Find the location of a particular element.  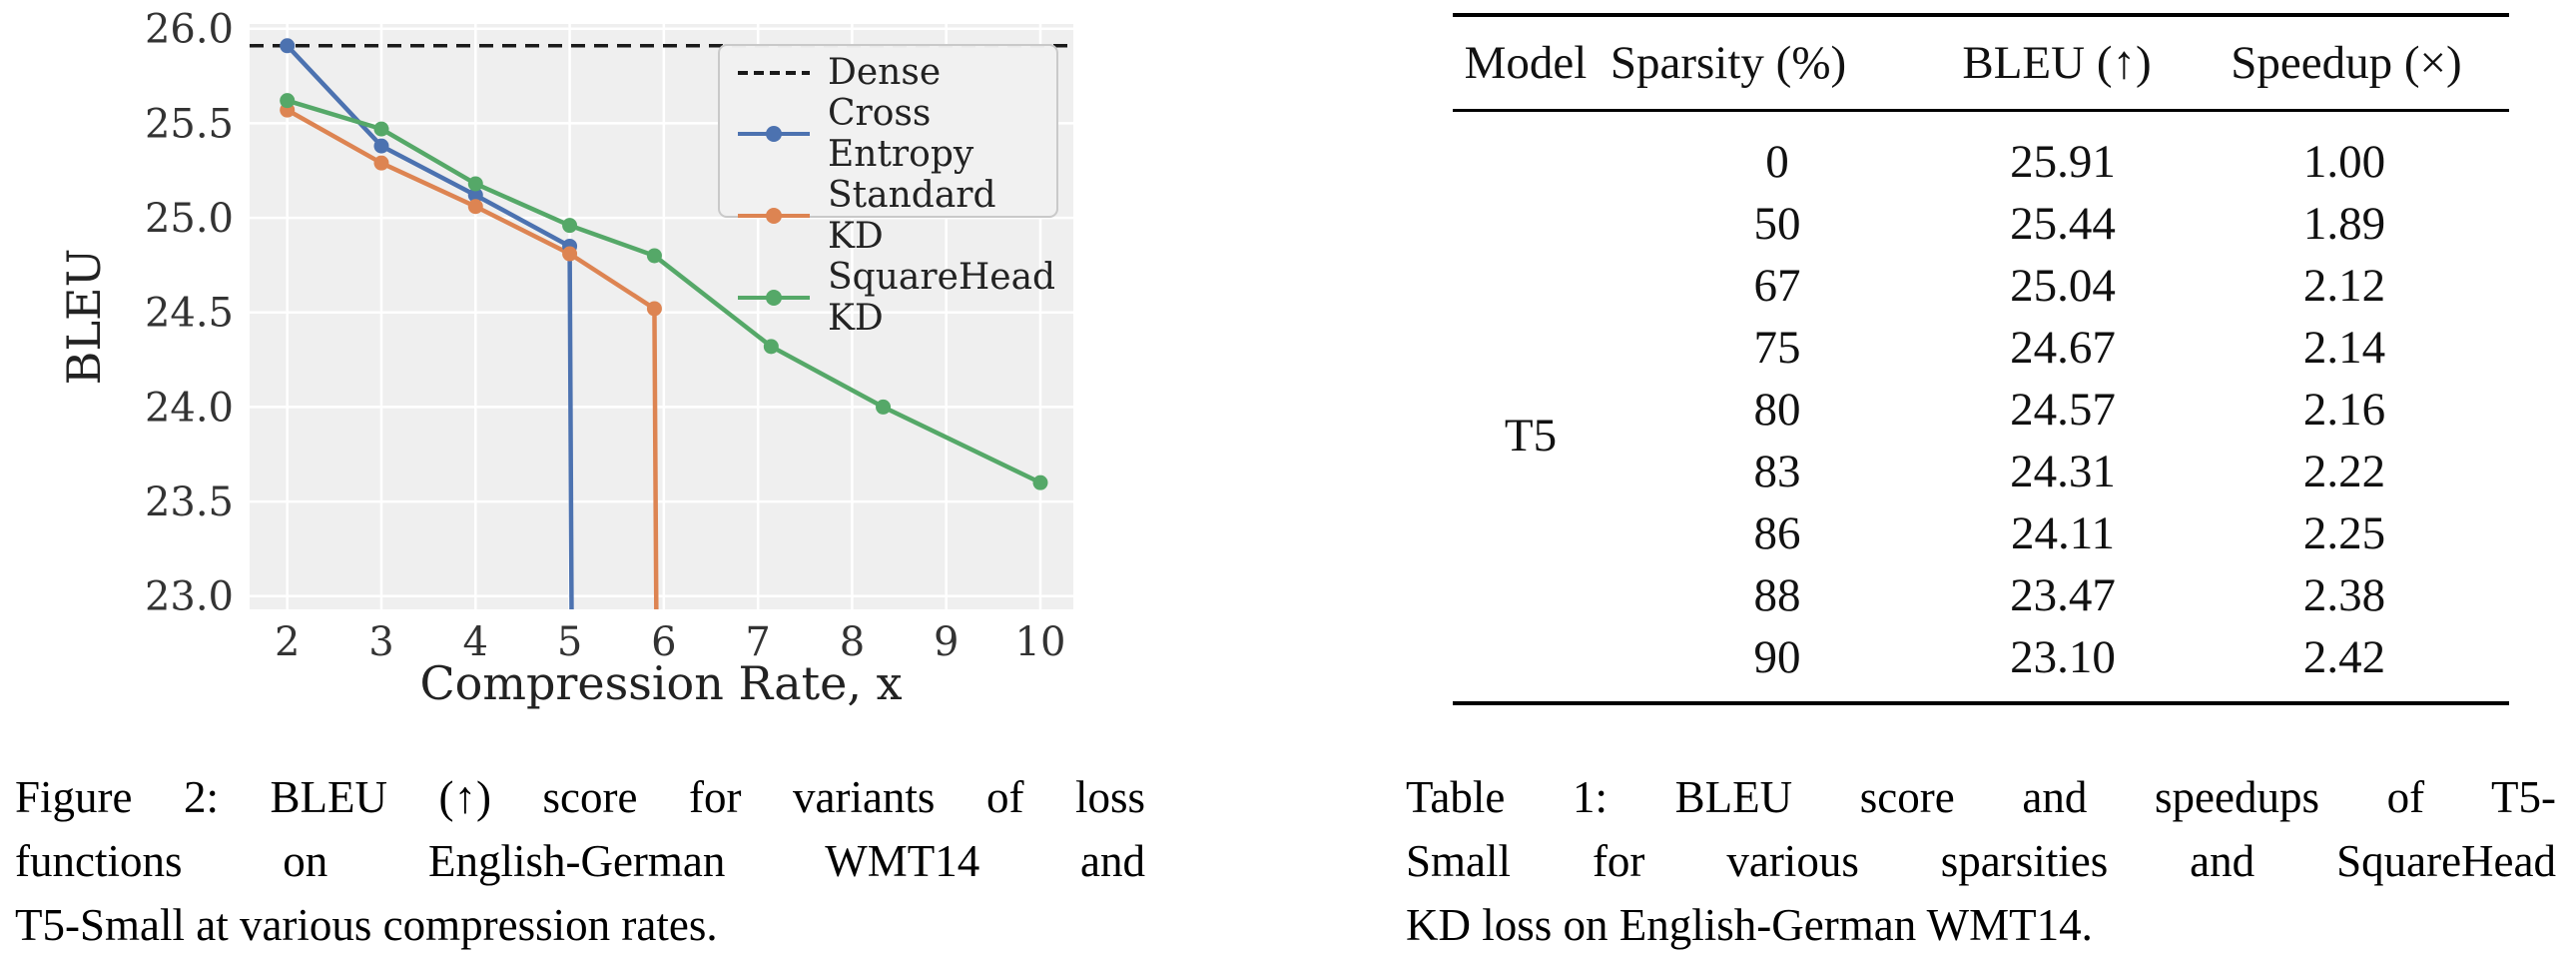

cell-speedup: 2.22 is located at coordinates (2344, 471).